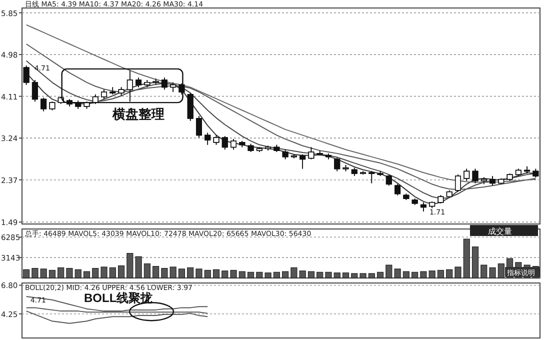  What do you see at coordinates (117, 317) in the screenshot?
I see `line-series` at bounding box center [117, 317].